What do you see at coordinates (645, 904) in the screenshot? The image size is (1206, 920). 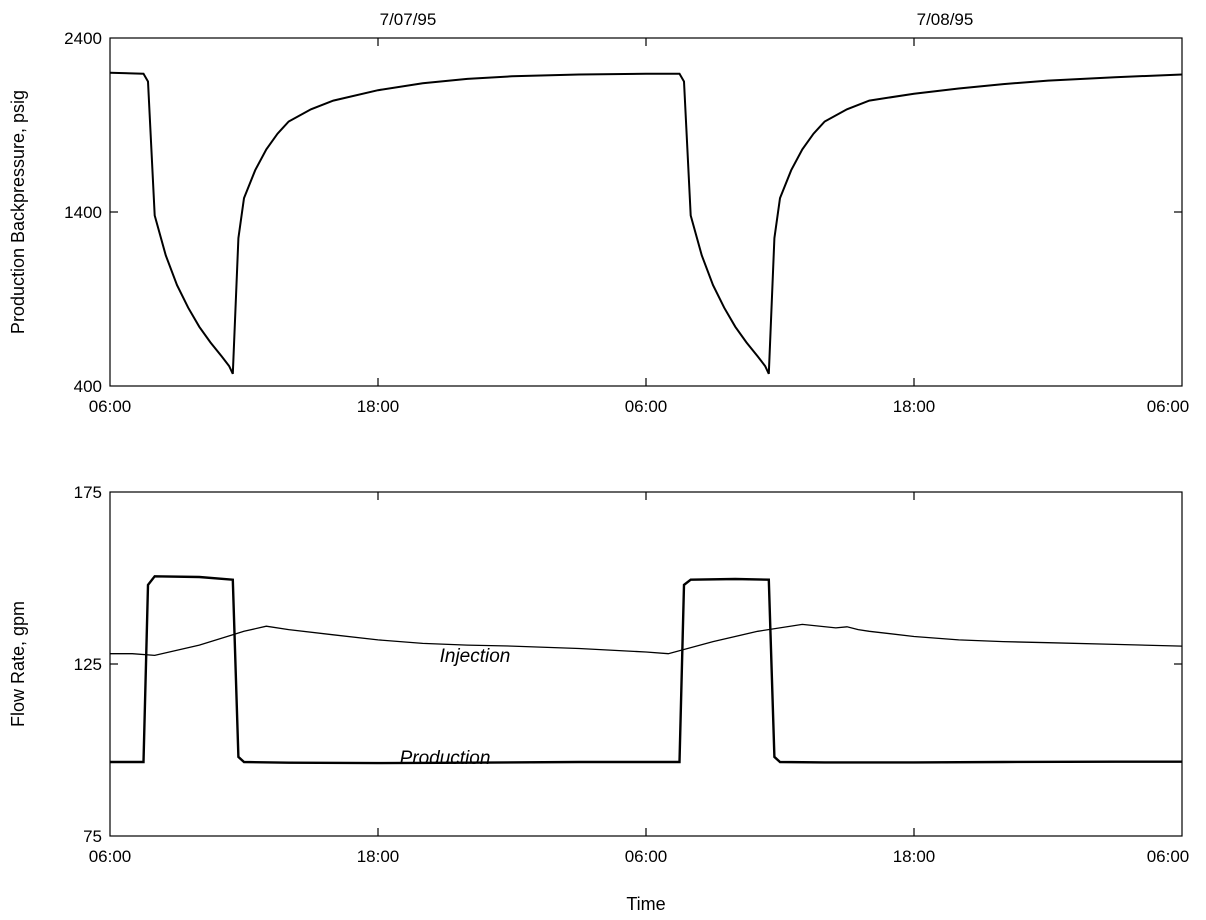 I see `x-axis-title: Time` at bounding box center [645, 904].